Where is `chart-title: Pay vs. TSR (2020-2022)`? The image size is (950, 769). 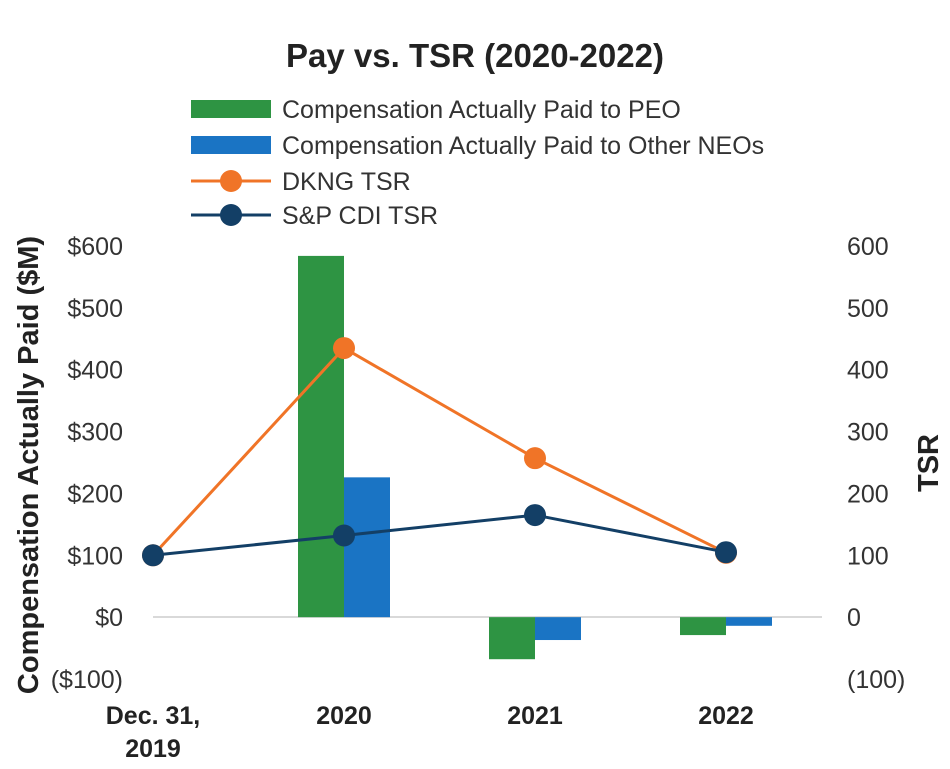
chart-title: Pay vs. TSR (2020-2022) is located at coordinates (475, 55).